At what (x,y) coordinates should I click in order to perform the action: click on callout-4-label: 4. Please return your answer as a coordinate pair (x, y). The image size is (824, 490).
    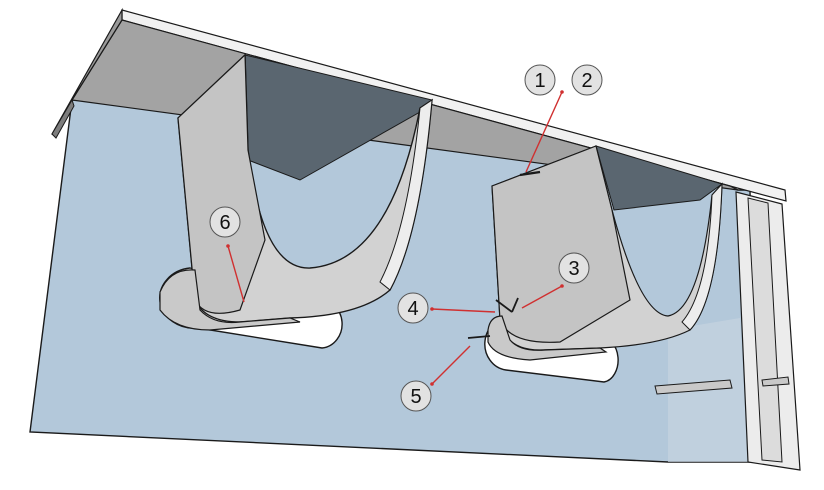
    Looking at the image, I should click on (412, 309).